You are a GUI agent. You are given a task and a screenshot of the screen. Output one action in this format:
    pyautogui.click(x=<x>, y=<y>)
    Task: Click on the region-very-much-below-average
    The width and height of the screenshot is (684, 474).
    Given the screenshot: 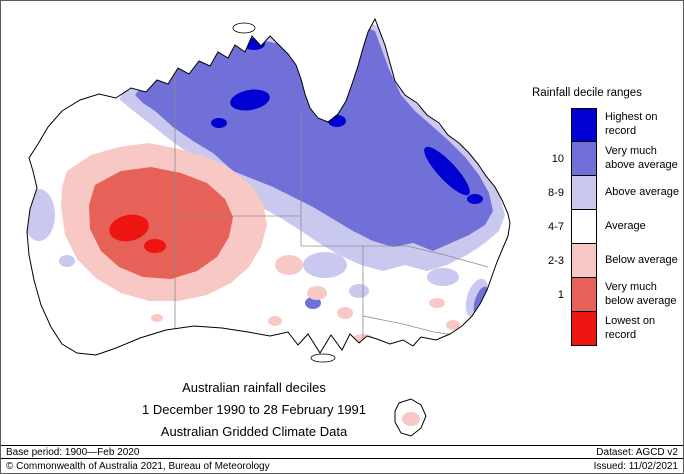 What is the action you would take?
    pyautogui.click(x=161, y=223)
    